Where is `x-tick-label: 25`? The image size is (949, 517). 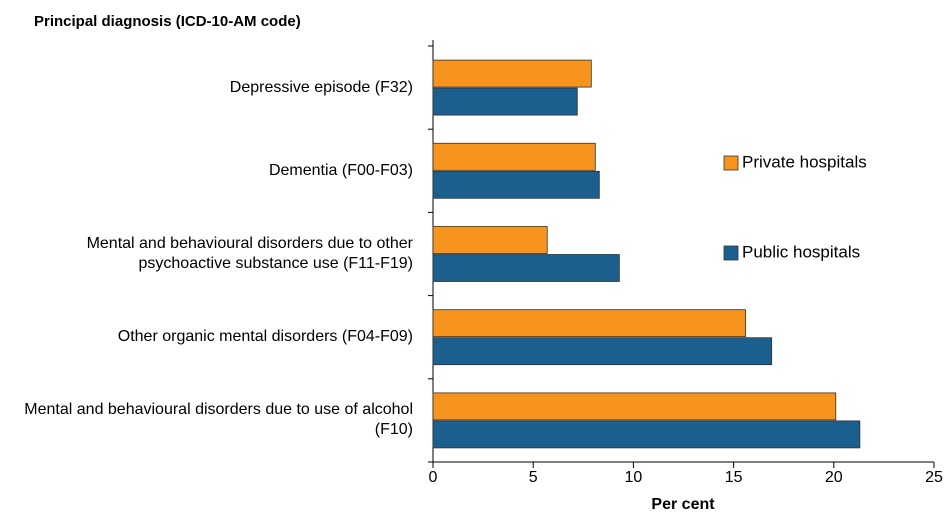 x-tick-label: 25 is located at coordinates (934, 477).